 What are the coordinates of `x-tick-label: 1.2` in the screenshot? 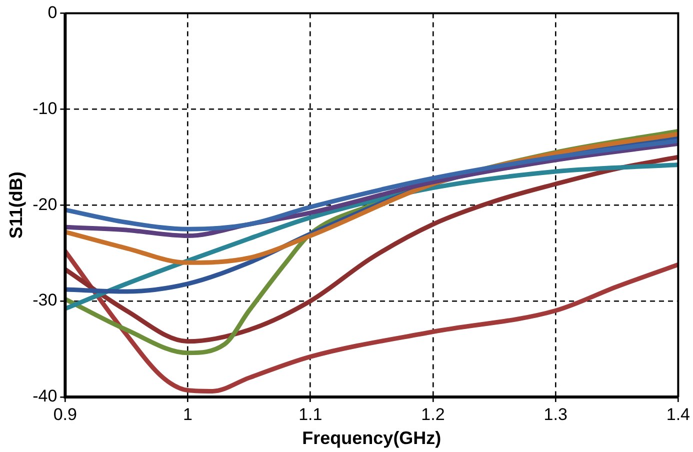 It's located at (433, 414).